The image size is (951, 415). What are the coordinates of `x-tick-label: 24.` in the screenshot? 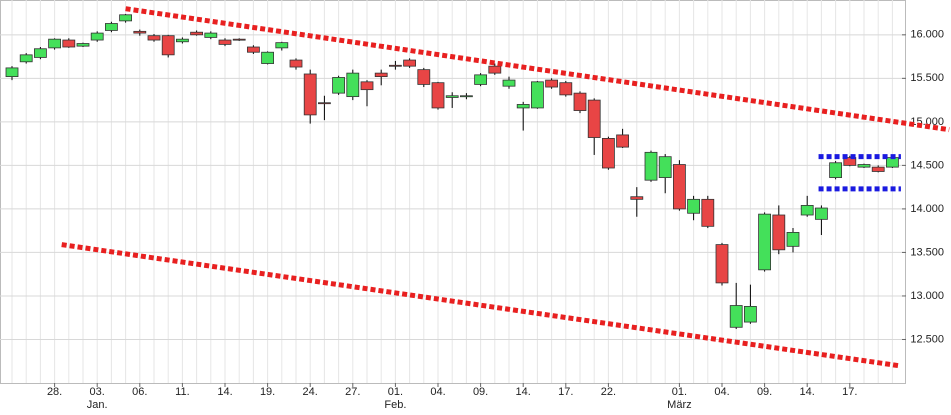 It's located at (310, 392).